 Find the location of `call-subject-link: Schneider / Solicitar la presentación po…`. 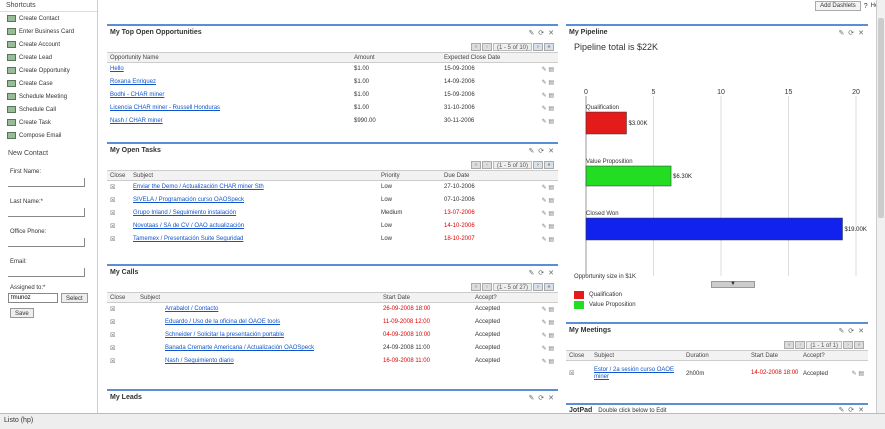

call-subject-link: Schneider / Solicitar la presentación po… is located at coordinates (225, 335).